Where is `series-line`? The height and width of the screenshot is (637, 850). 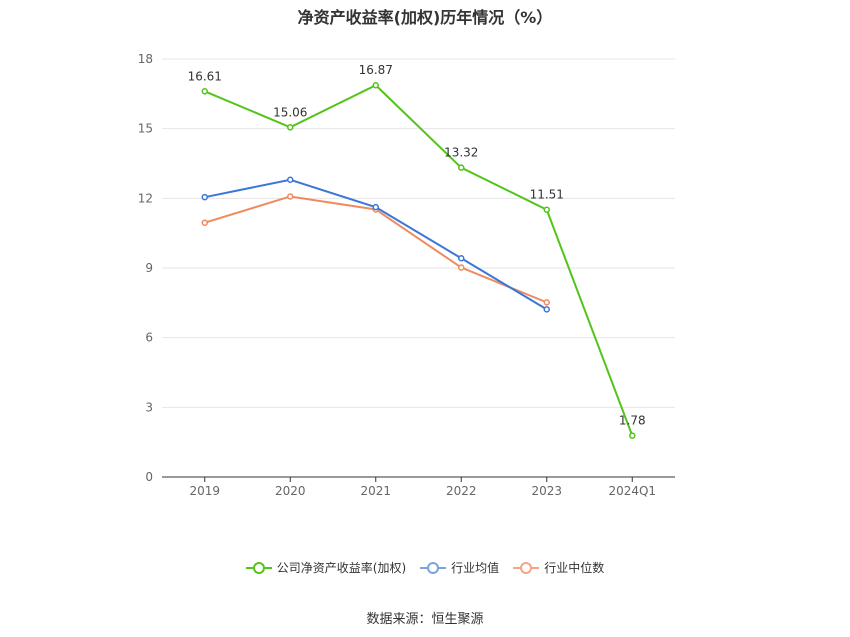 series-line is located at coordinates (376, 244).